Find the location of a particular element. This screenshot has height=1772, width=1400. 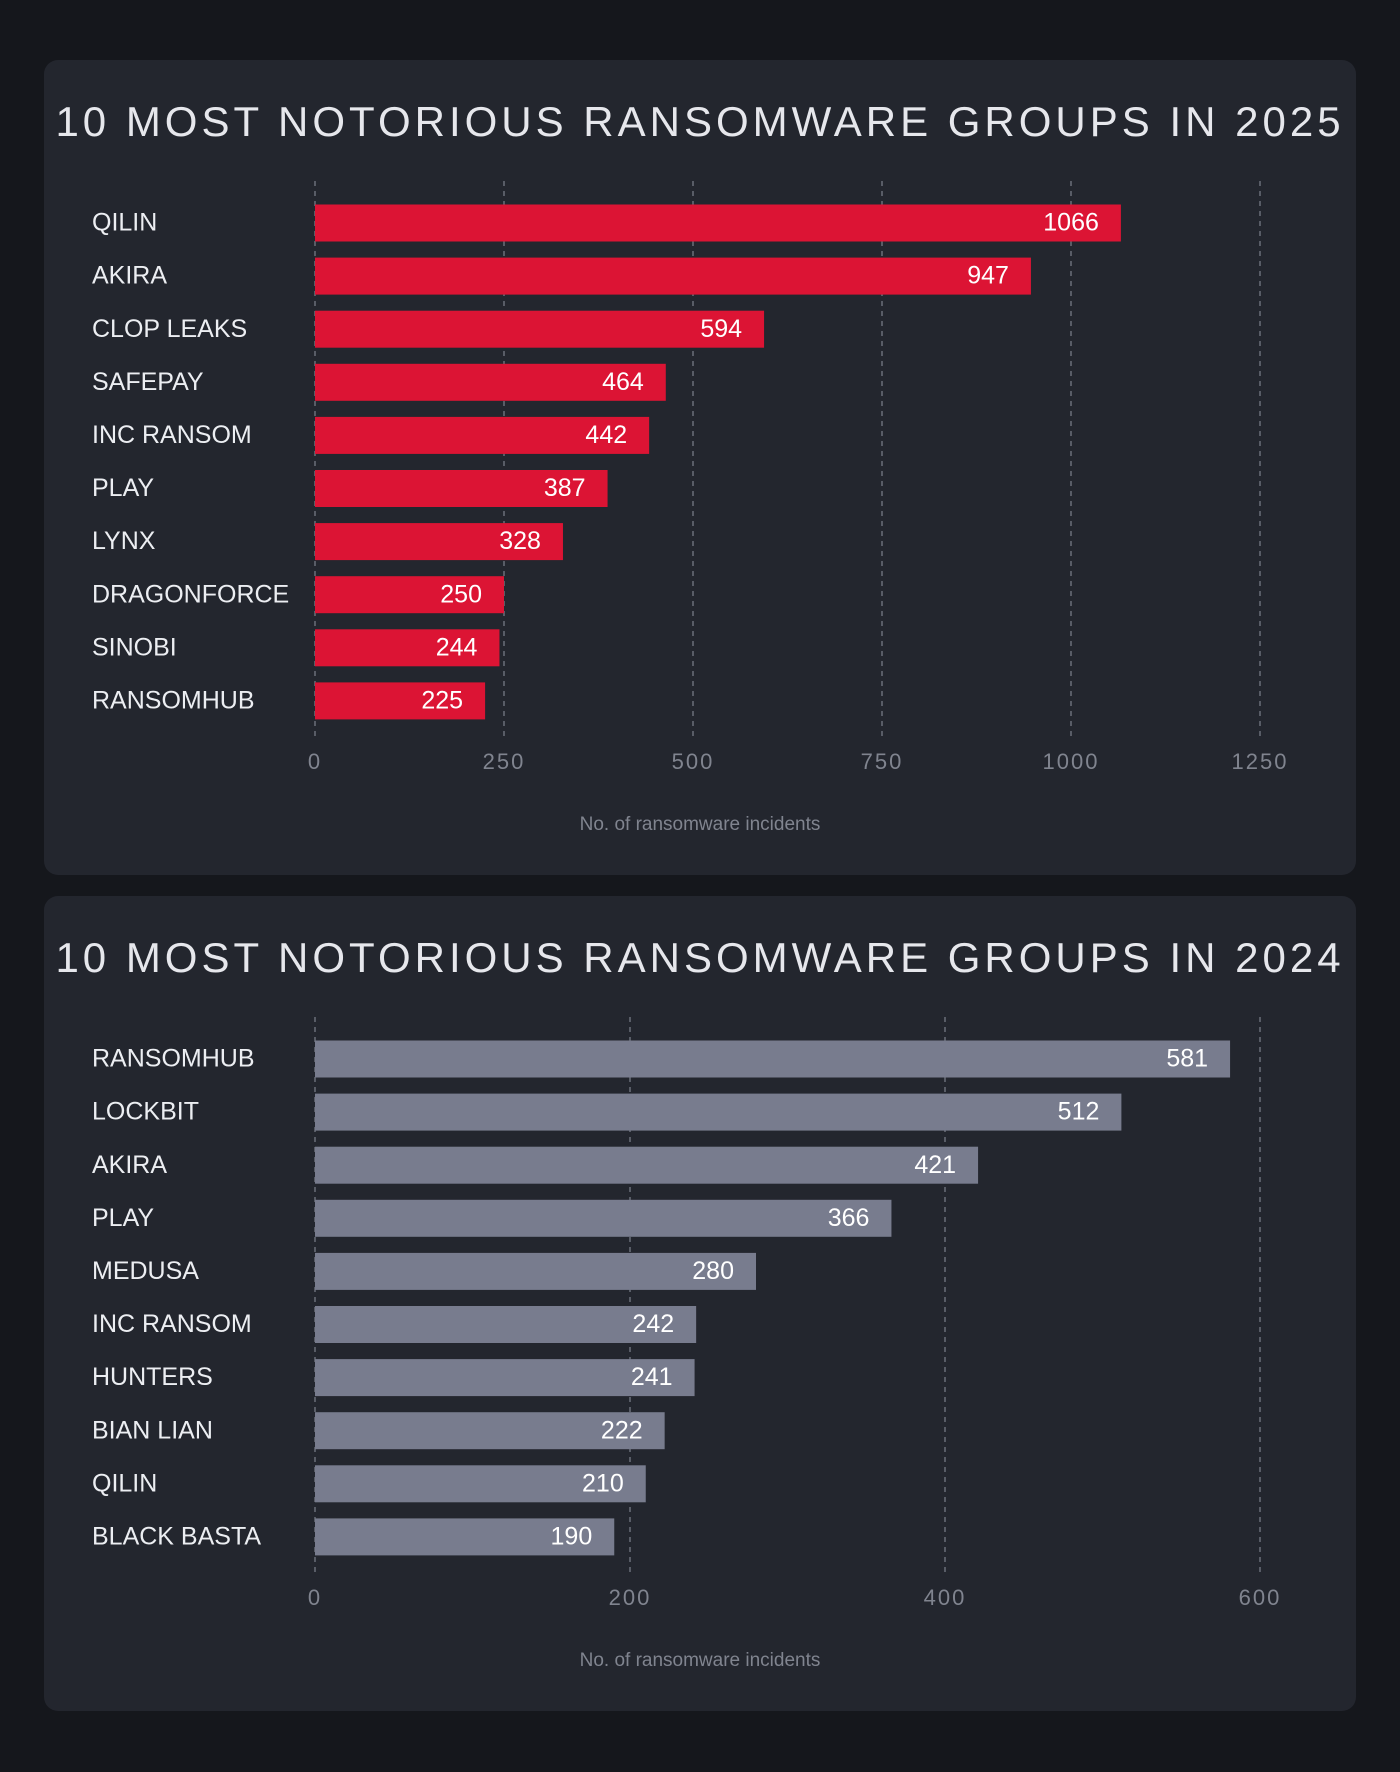

data-label: 225 is located at coordinates (442, 701).